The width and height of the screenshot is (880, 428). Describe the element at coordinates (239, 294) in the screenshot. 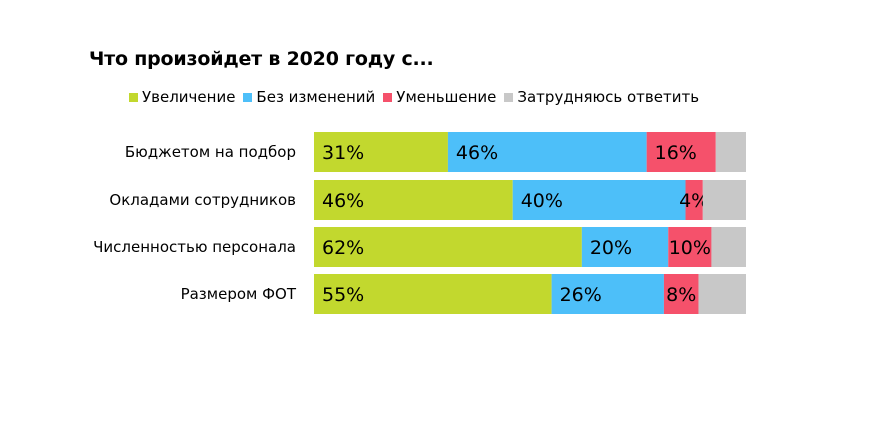

I see `category-label: Размером ФОТ` at that location.